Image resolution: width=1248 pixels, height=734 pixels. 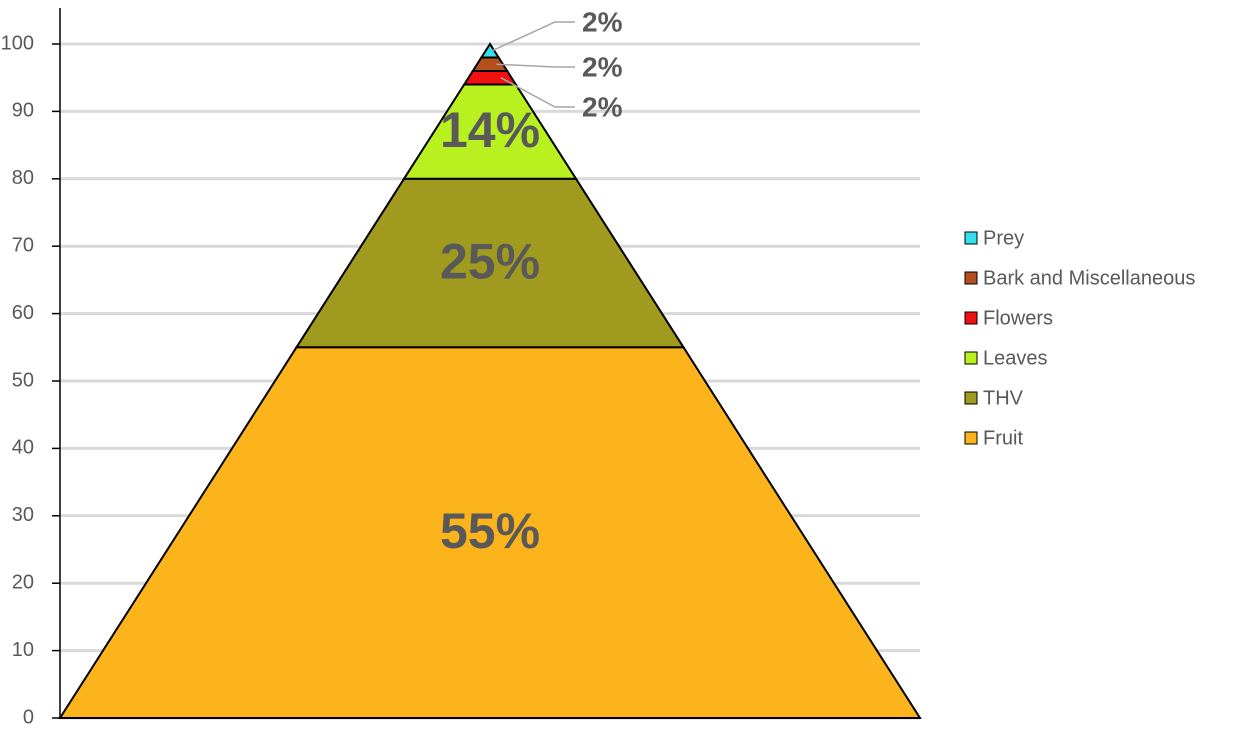 What do you see at coordinates (490, 531) in the screenshot?
I see `value-label: 55%` at bounding box center [490, 531].